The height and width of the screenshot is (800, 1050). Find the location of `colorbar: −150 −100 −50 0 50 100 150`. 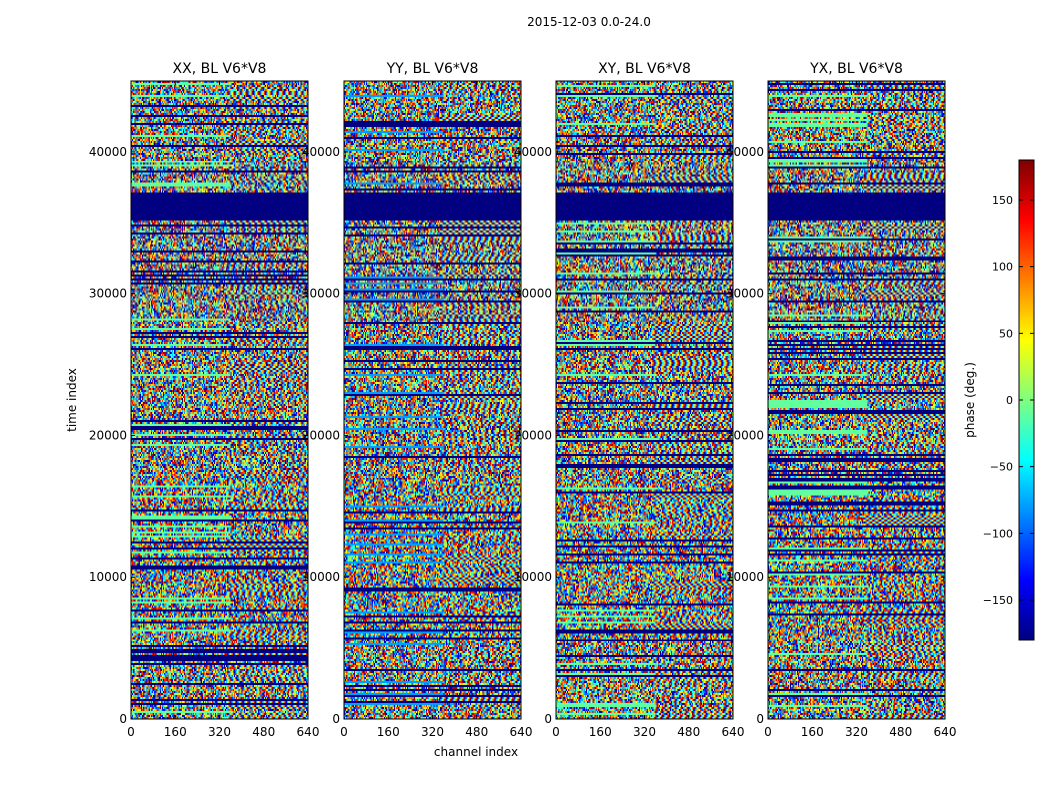

colorbar: −150 −100 −50 0 50 100 150 is located at coordinates (1009, 400).